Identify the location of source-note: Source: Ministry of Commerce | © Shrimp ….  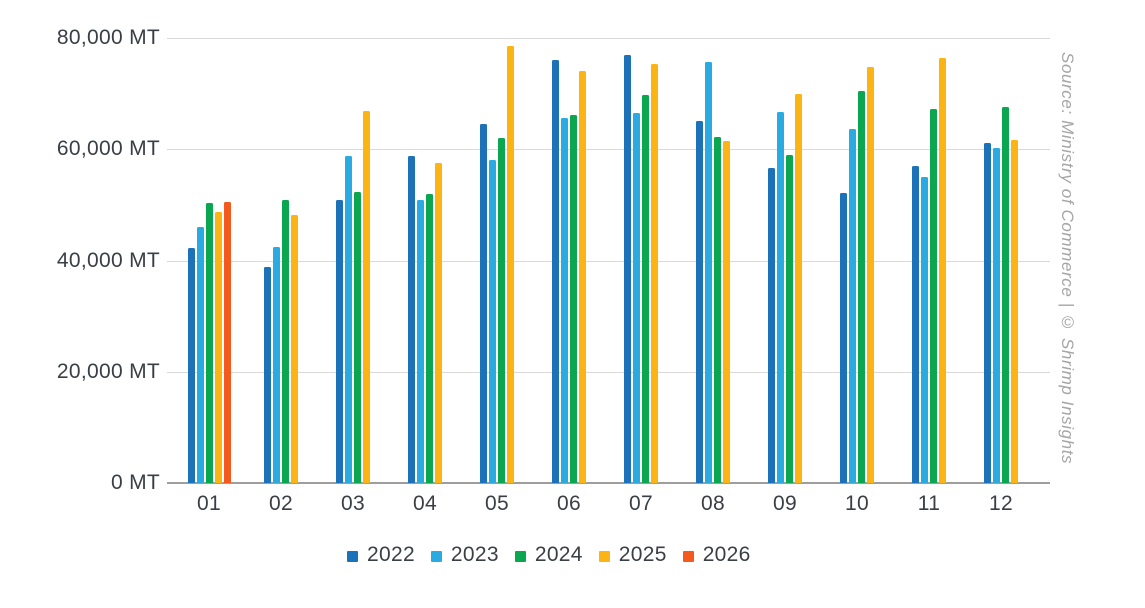
(1067, 258).